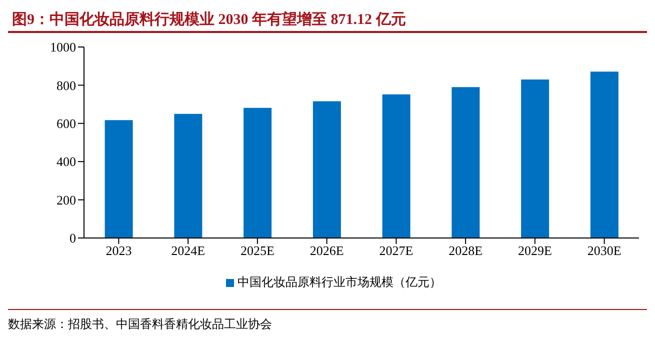 The height and width of the screenshot is (348, 655). What do you see at coordinates (340, 282) in the screenshot?
I see `legend-label: 中国化妆品原料行业市场规模（亿元）` at bounding box center [340, 282].